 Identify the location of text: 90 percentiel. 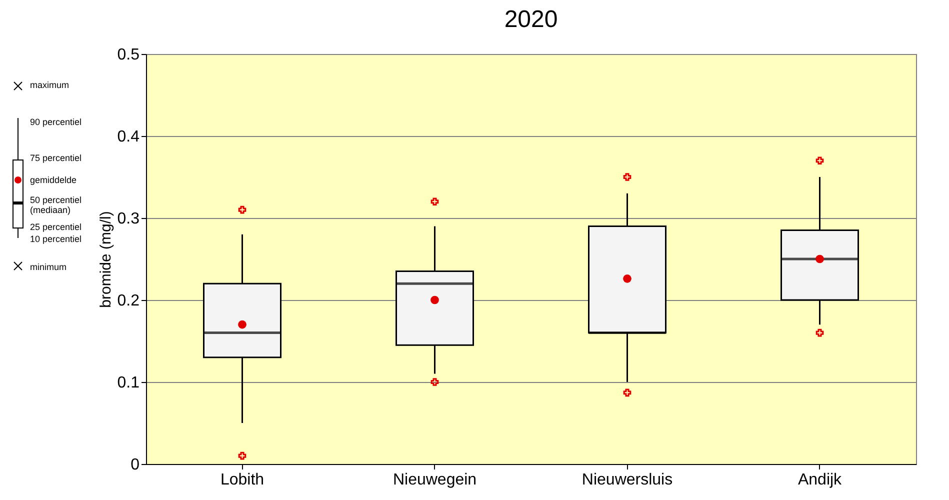
(56, 122).